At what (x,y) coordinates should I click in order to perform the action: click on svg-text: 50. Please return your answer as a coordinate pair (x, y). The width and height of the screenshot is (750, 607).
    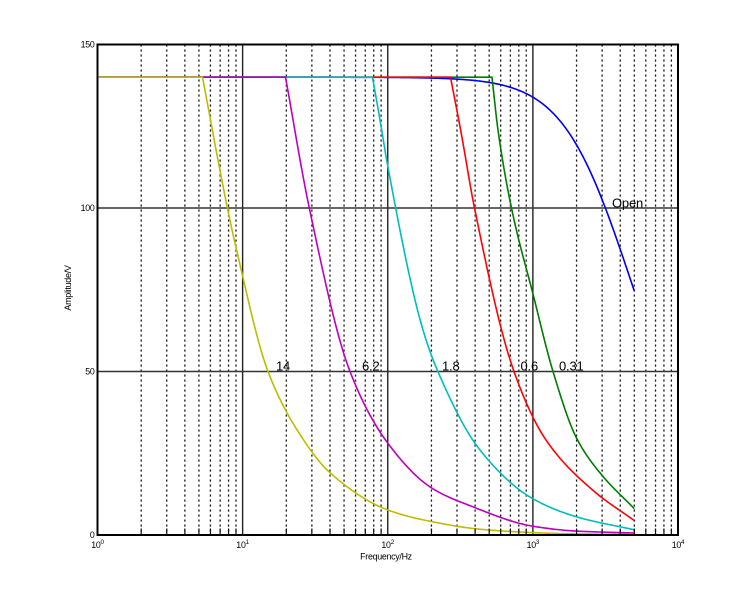
    Looking at the image, I should click on (90, 372).